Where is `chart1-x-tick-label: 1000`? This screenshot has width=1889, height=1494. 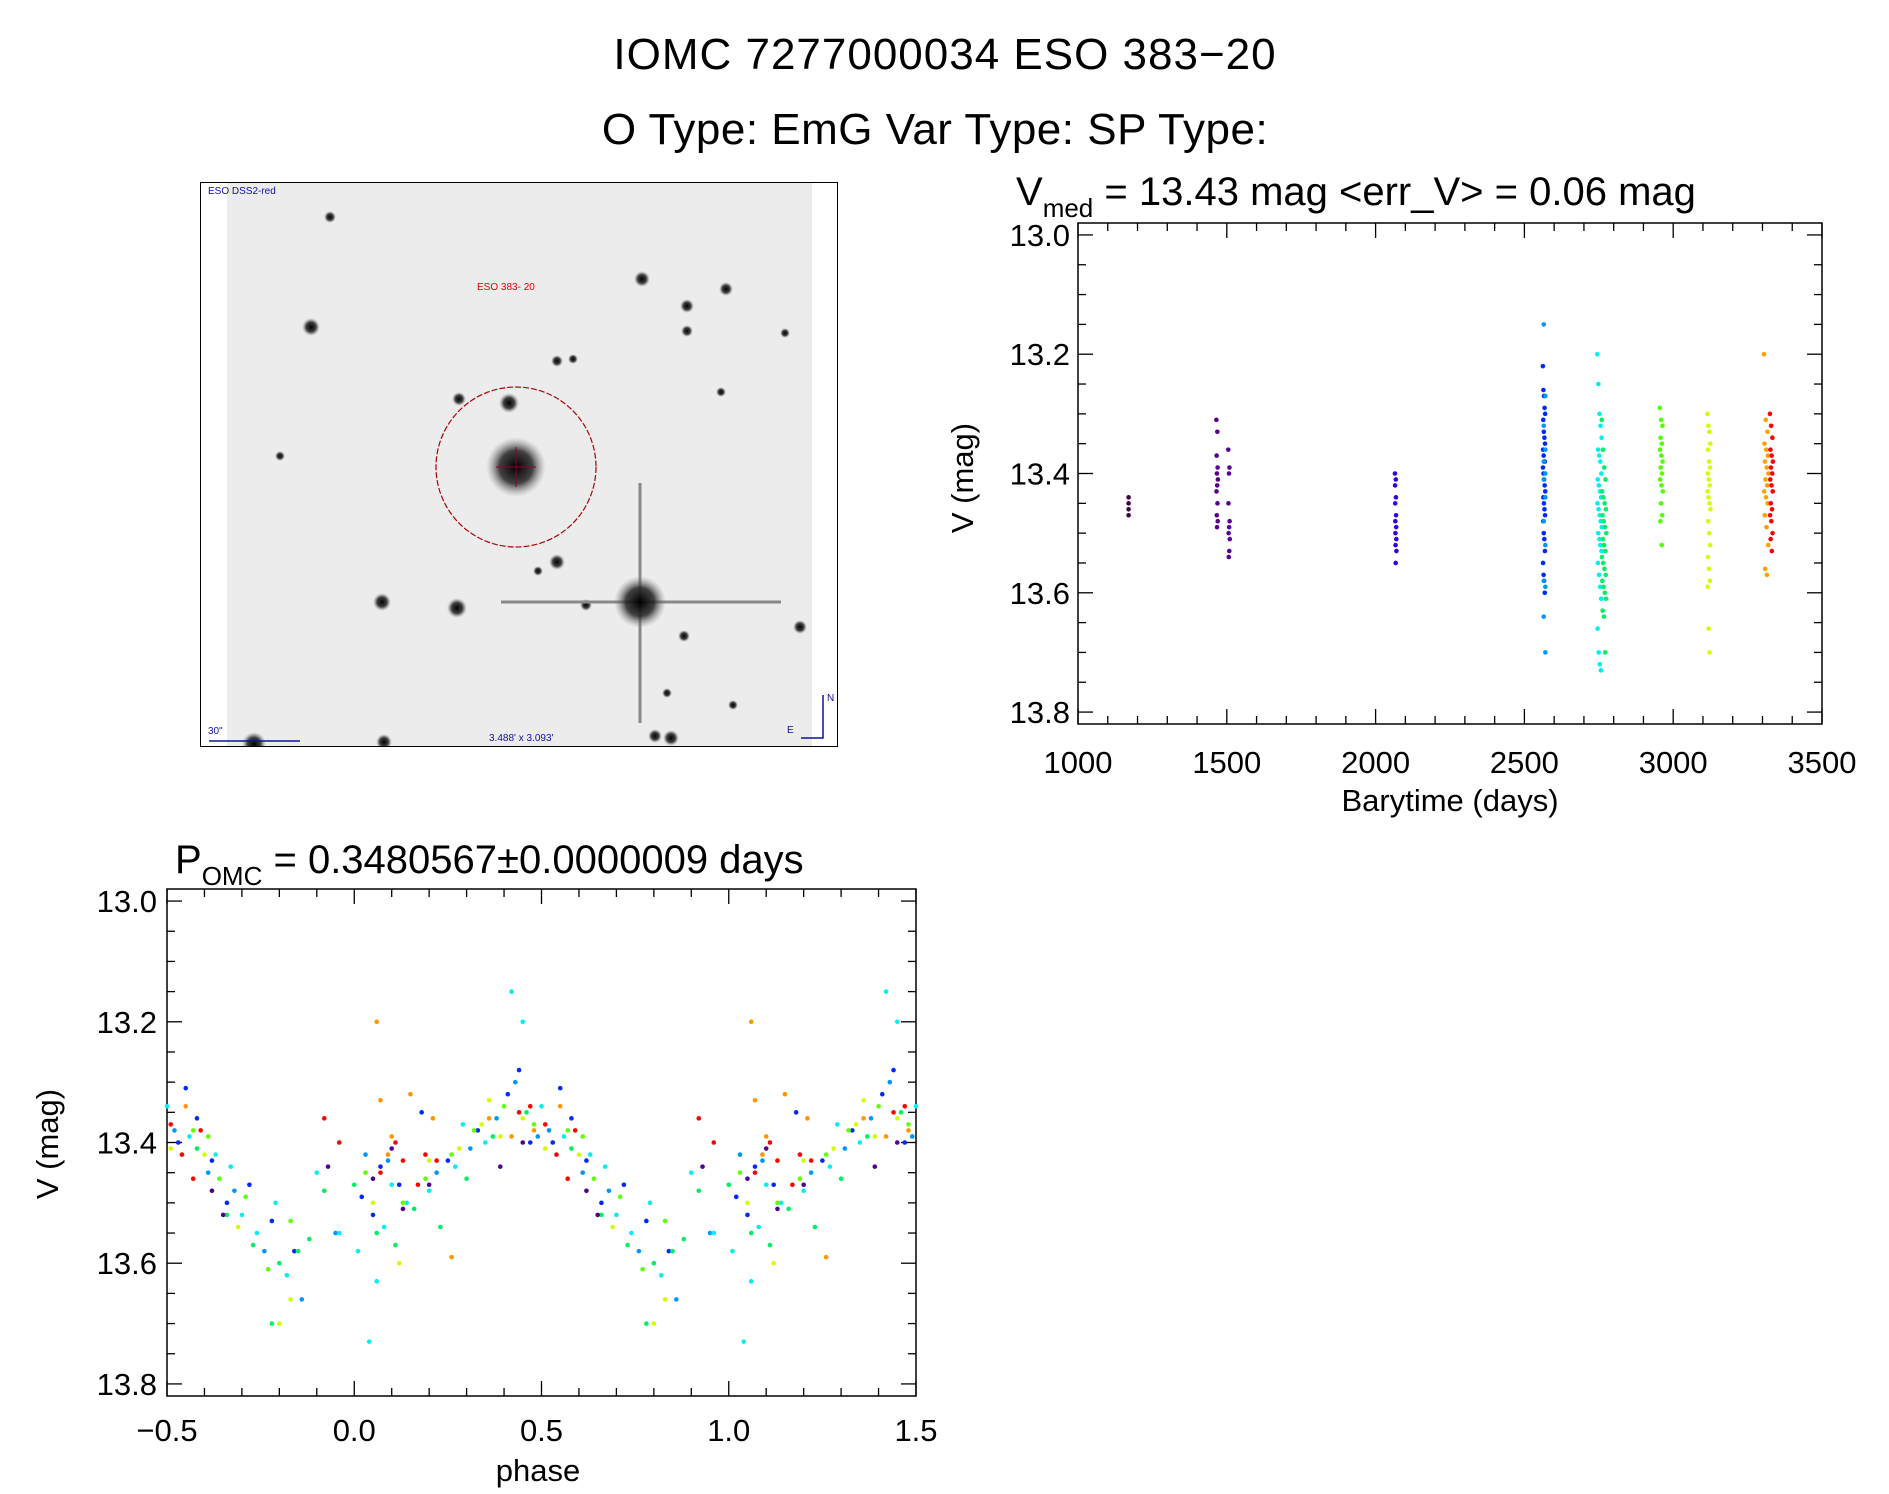 chart1-x-tick-label: 1000 is located at coordinates (1078, 762).